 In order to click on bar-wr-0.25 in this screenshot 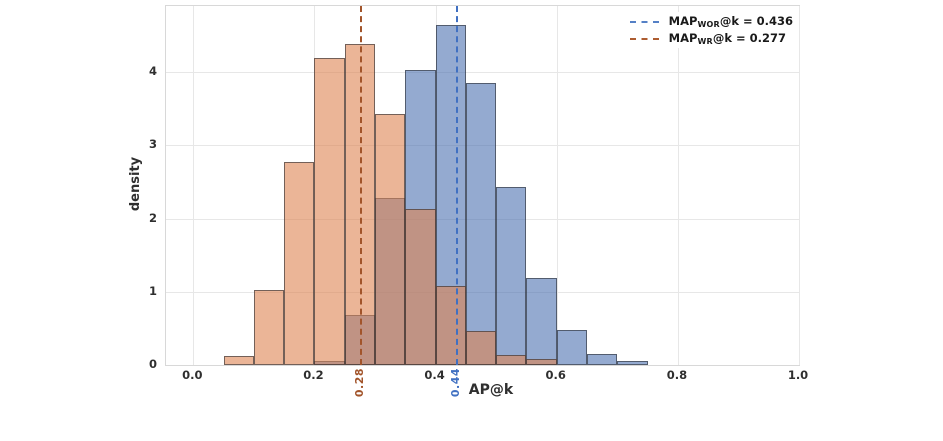, I will do `click(359, 204)`.